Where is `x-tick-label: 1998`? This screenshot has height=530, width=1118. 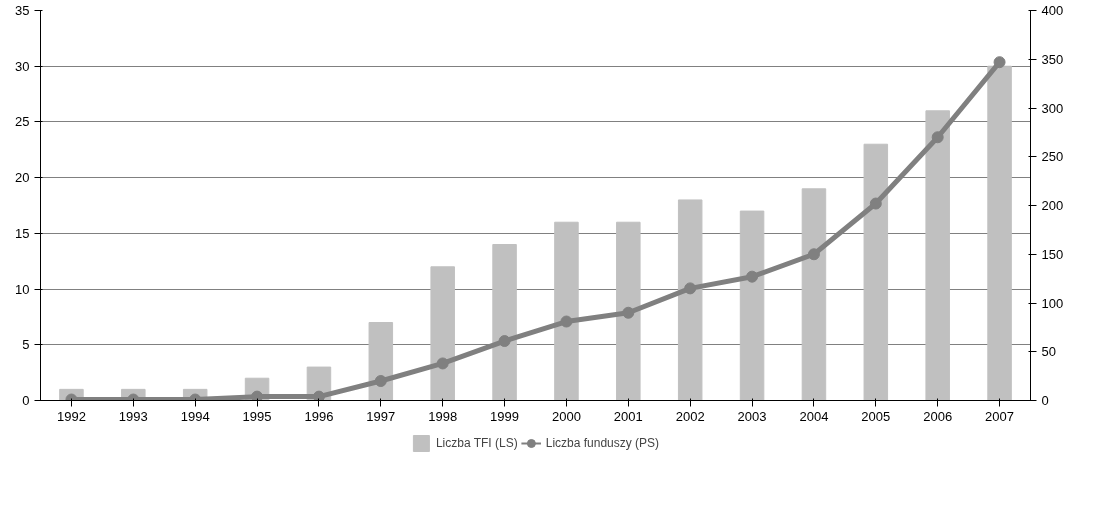
x-tick-label: 1998 is located at coordinates (443, 416).